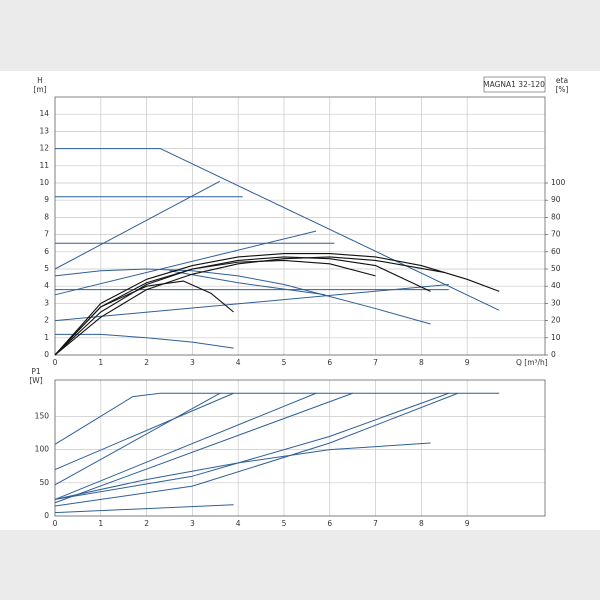  Describe the element at coordinates (46, 302) in the screenshot. I see `y-tick-label: 3` at that location.